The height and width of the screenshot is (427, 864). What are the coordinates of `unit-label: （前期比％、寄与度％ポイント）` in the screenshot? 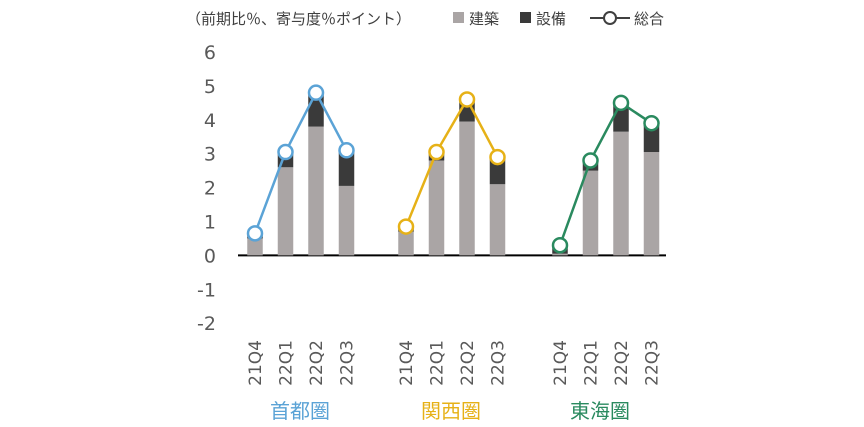 It's located at (298, 19).